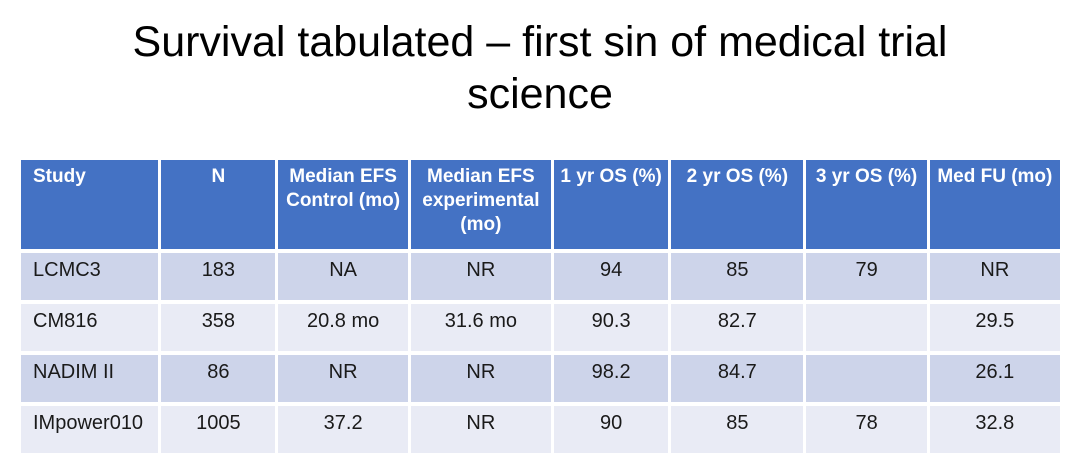 This screenshot has width=1080, height=456. I want to click on cell-efs-experimental: 31.6 mo, so click(480, 327).